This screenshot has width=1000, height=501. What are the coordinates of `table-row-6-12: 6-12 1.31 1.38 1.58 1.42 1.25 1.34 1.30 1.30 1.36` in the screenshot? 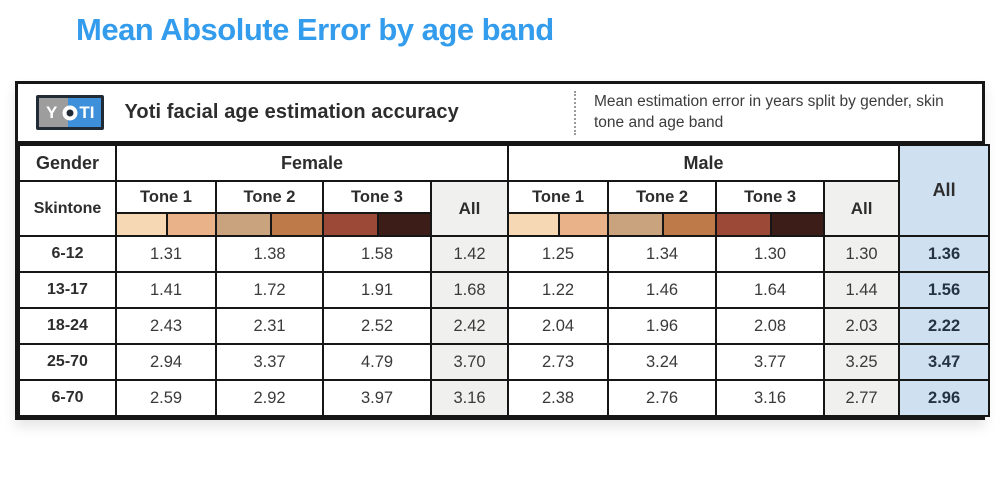 It's located at (504, 254).